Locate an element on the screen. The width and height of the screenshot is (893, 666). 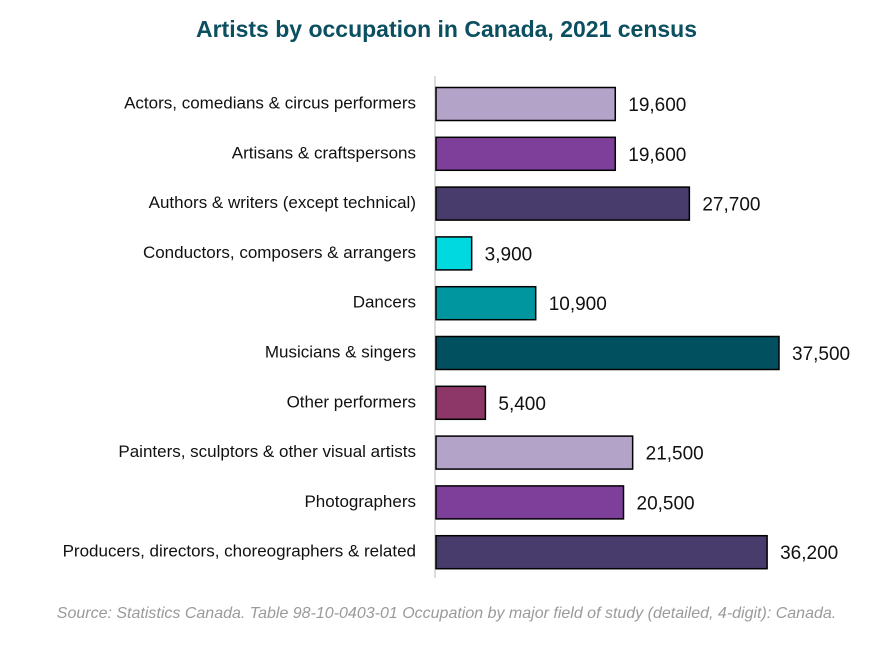
value-label-5: 37,500 is located at coordinates (821, 354).